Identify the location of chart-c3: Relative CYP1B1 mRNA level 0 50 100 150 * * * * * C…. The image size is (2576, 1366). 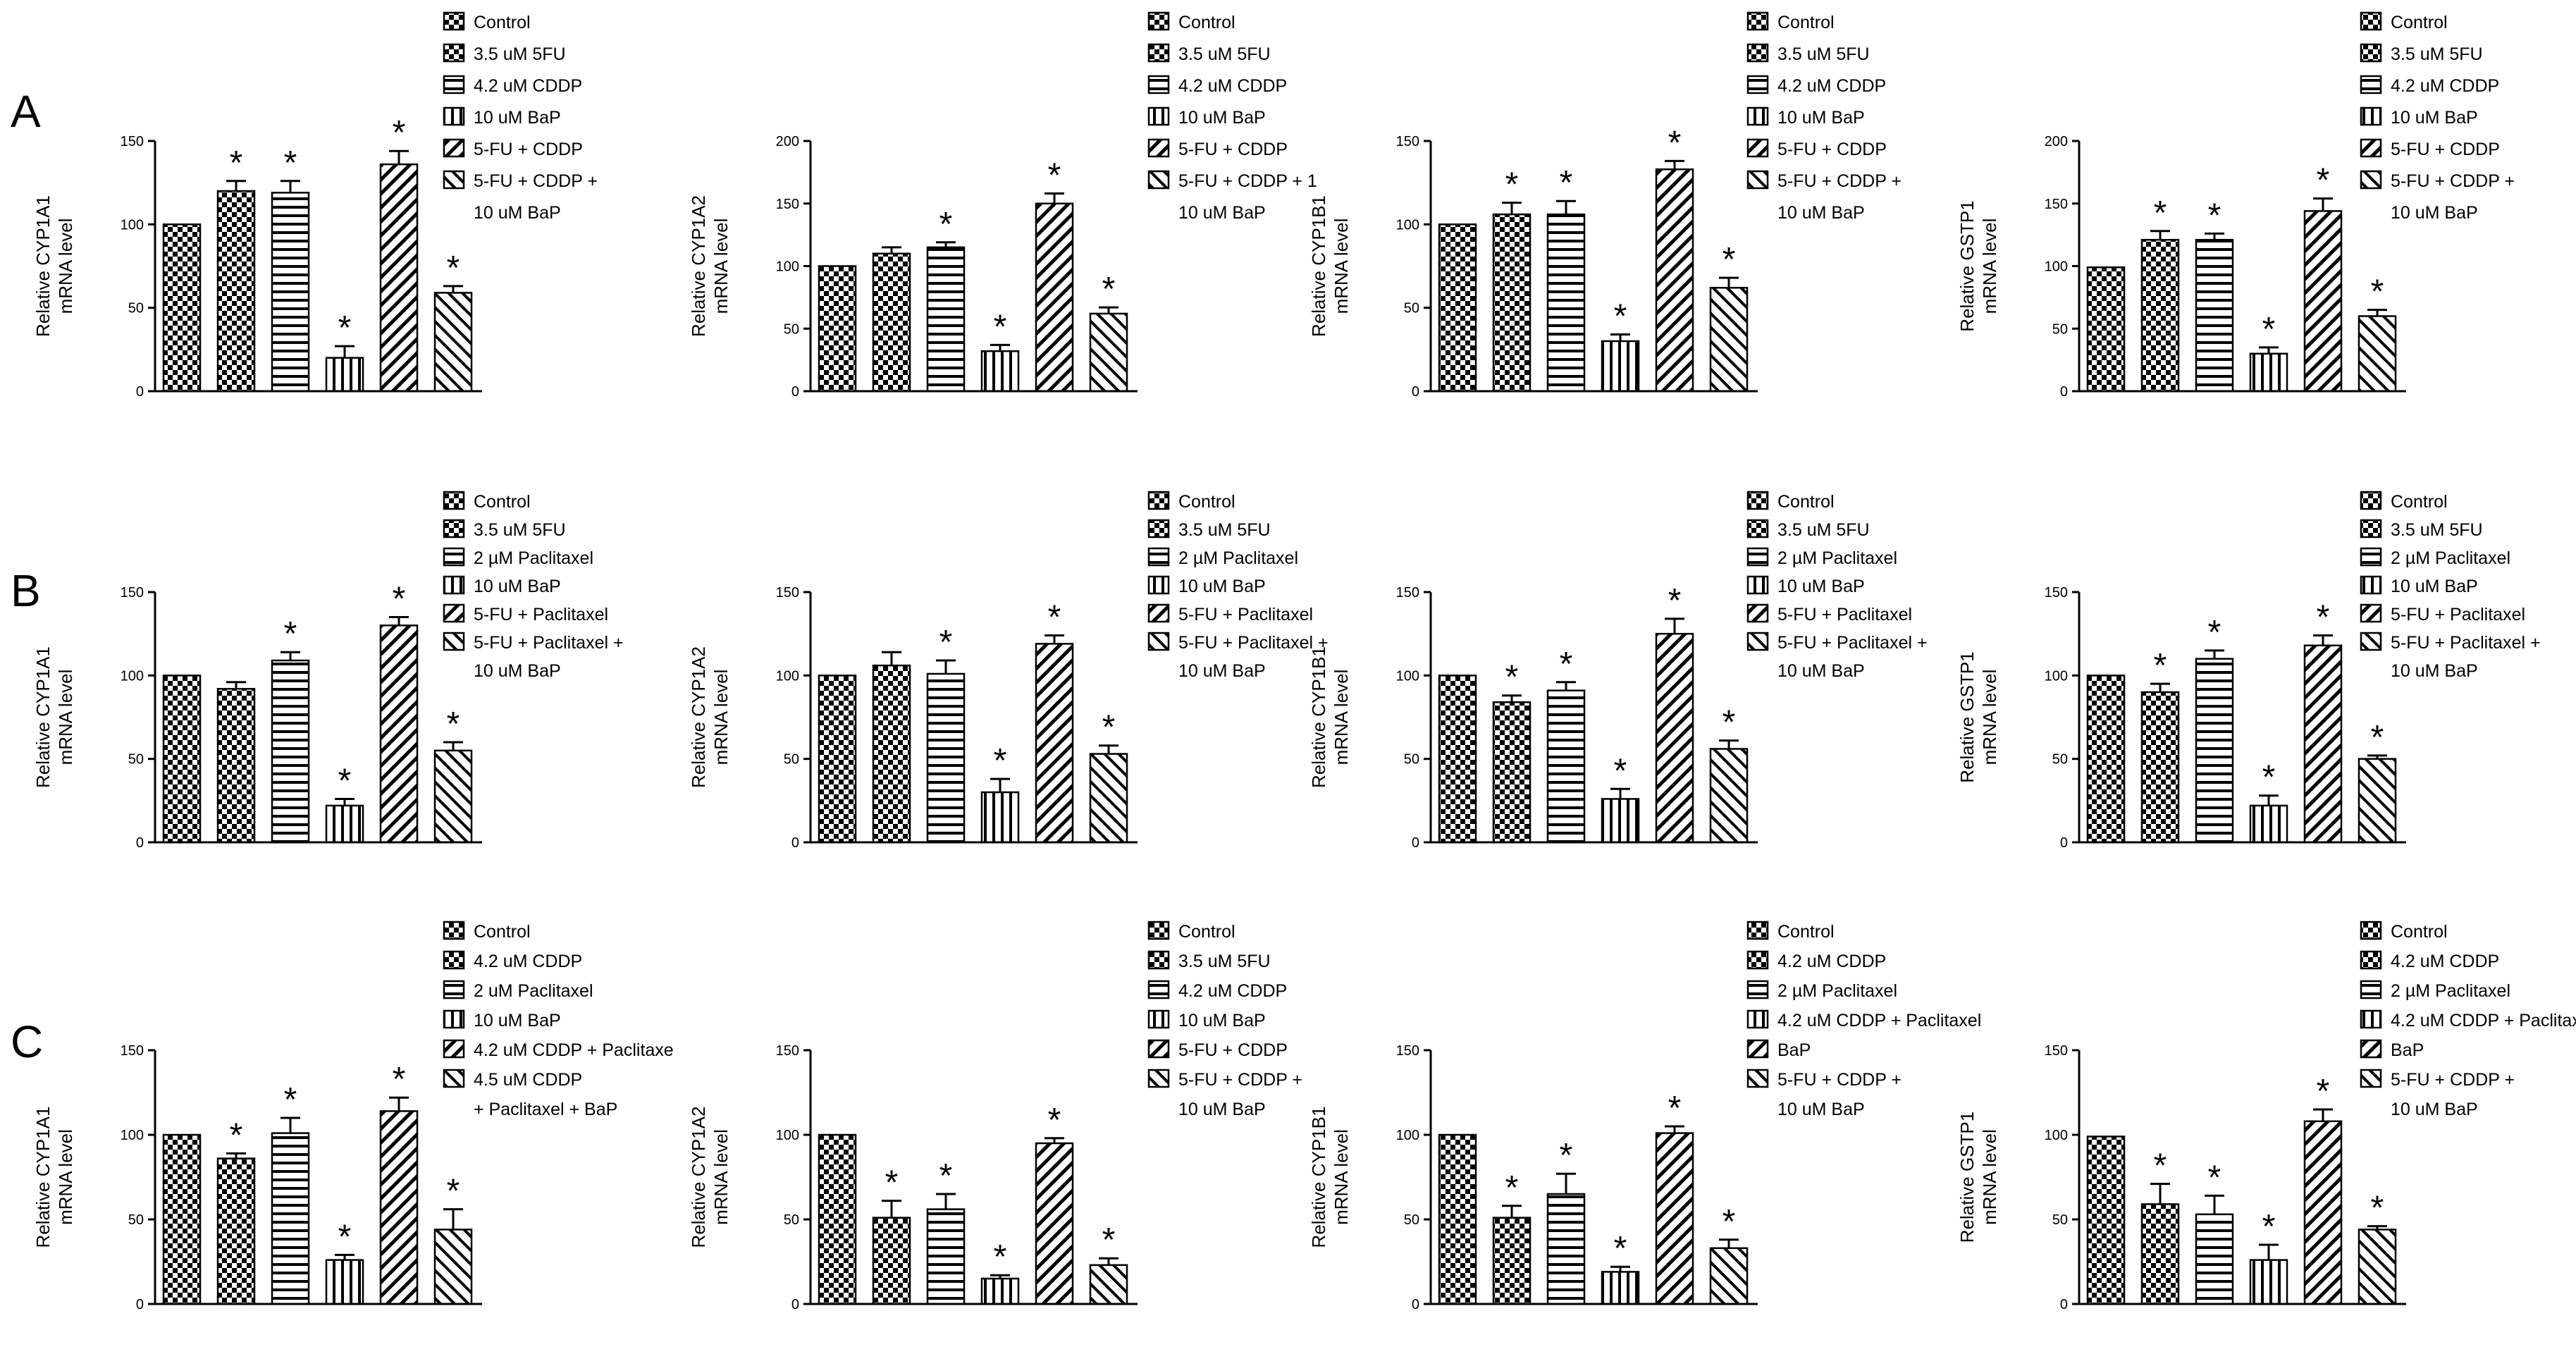
(1645, 1116).